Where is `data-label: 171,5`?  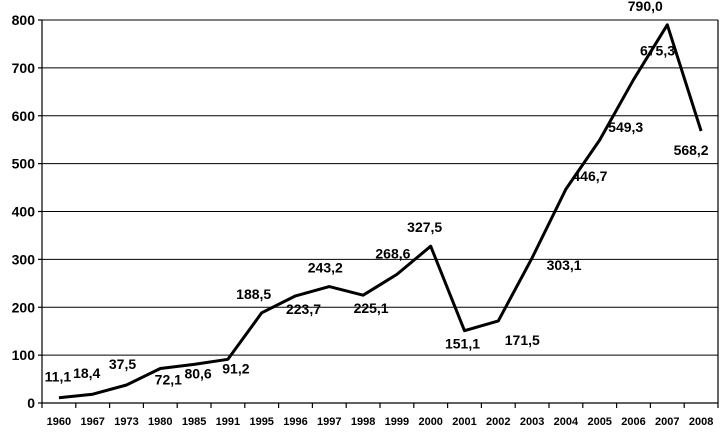 data-label: 171,5 is located at coordinates (522, 340).